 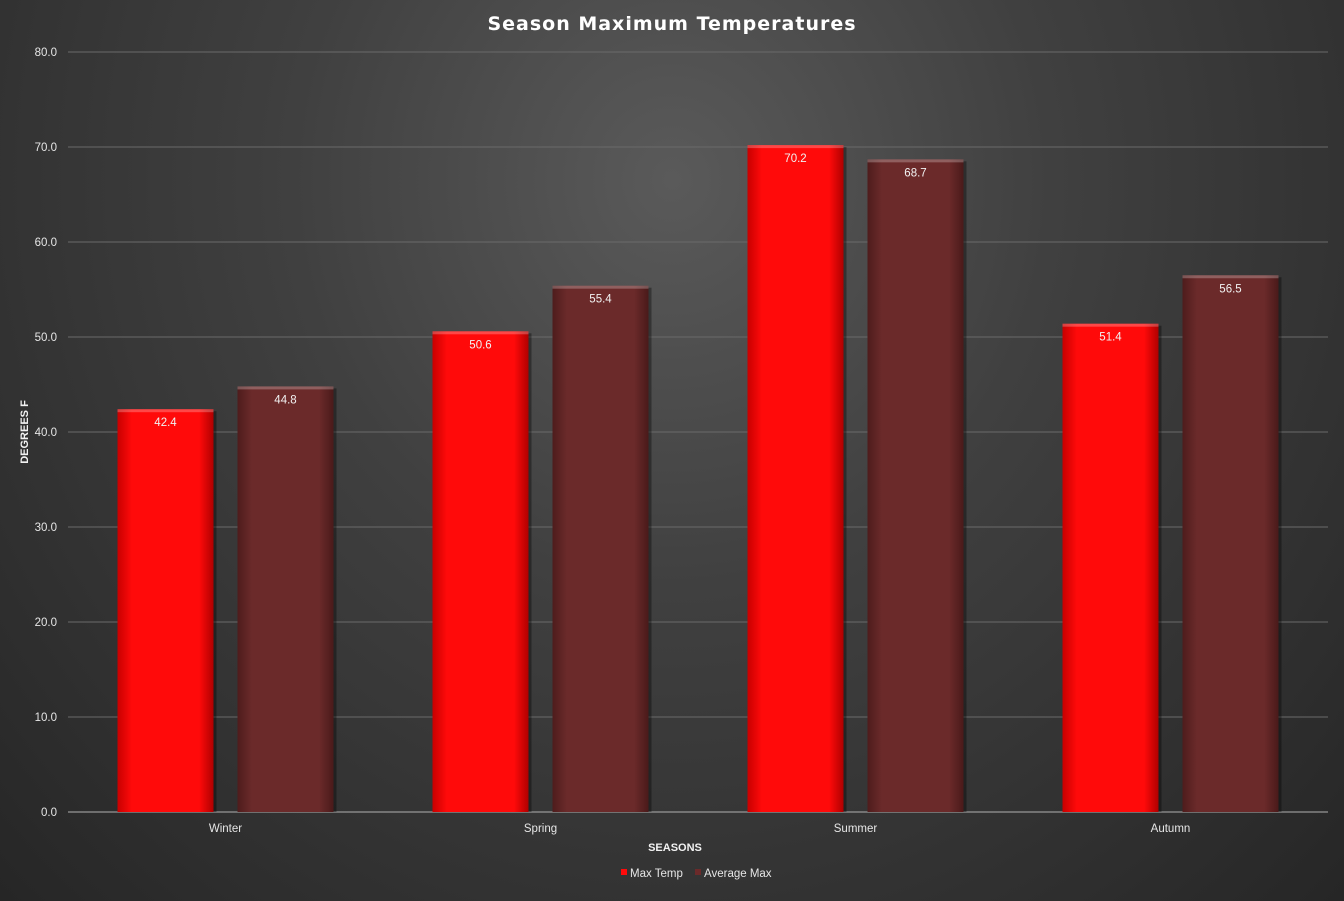 I want to click on y-tick-label: 70.0, so click(x=46, y=148).